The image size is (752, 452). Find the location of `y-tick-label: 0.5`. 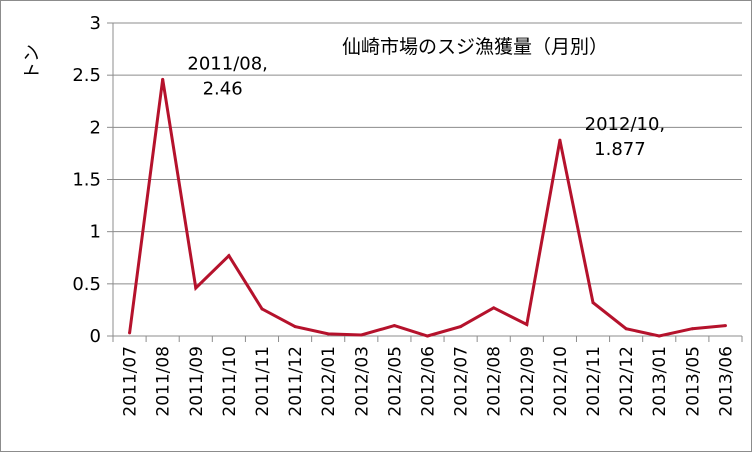

y-tick-label: 0.5 is located at coordinates (86, 284).